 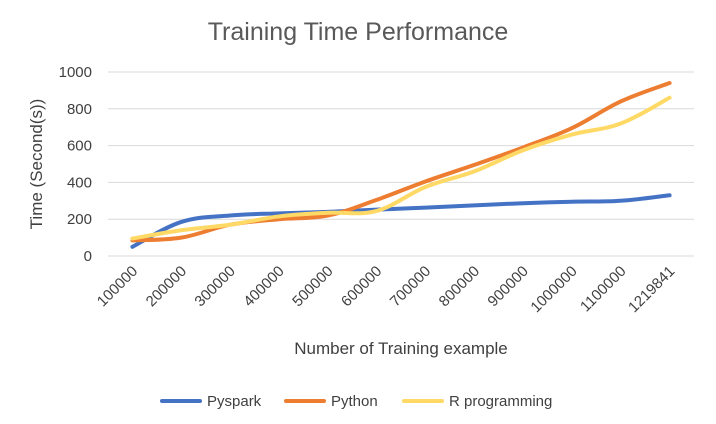 I want to click on x-tick-label: 200000, so click(x=166, y=286).